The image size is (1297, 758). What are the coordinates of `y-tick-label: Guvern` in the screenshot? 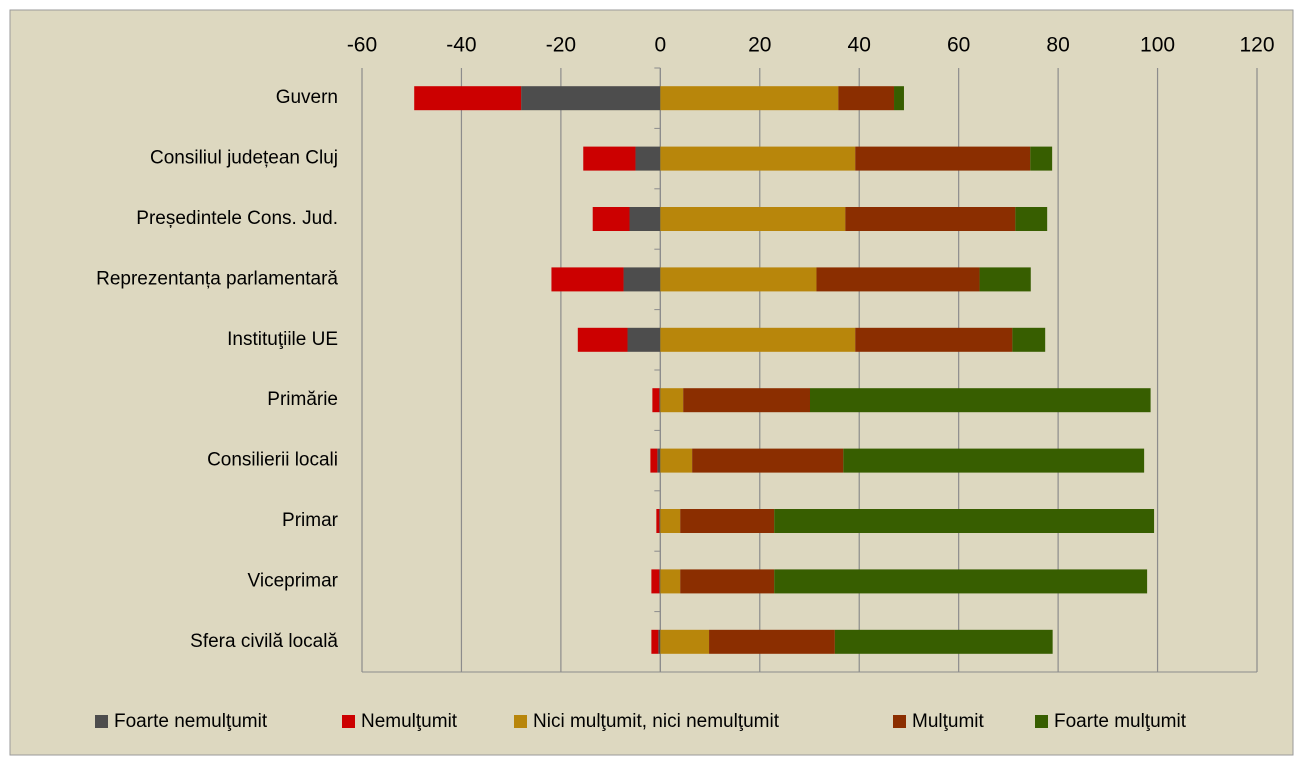 It's located at (307, 97).